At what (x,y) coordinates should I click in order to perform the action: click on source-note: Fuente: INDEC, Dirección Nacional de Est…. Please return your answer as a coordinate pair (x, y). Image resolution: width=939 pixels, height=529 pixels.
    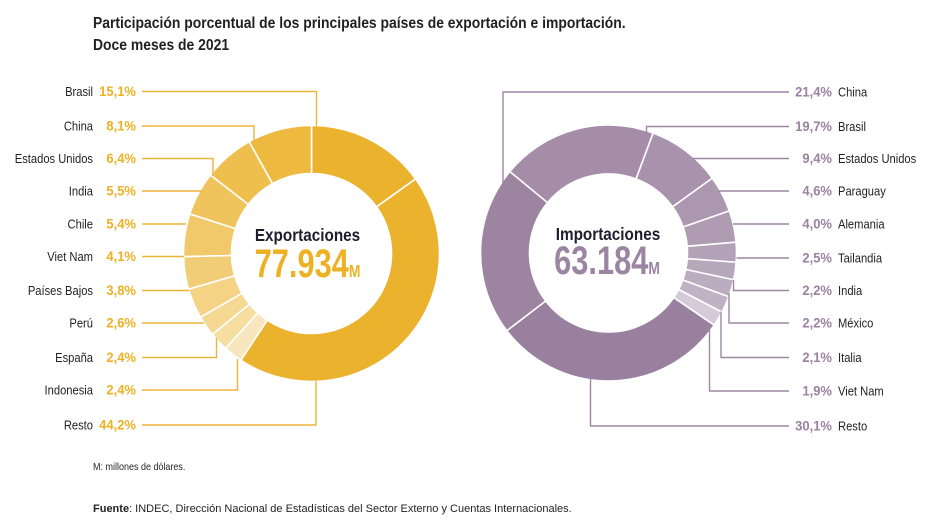
    Looking at the image, I should click on (332, 509).